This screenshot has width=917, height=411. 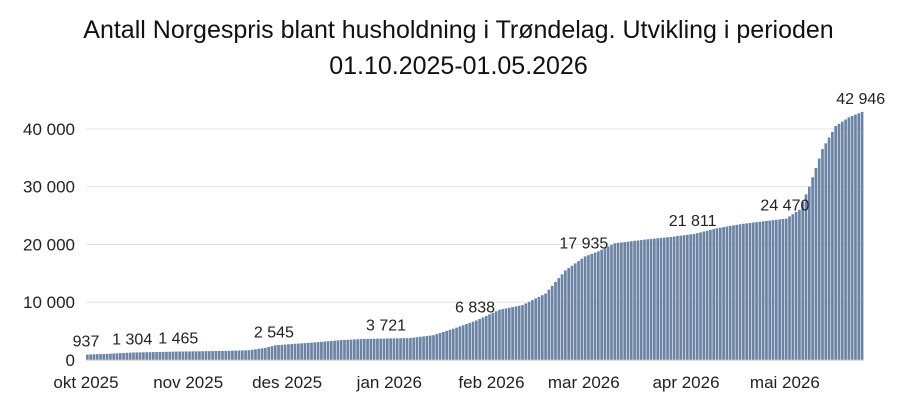 I want to click on y-tick-label: 30 000, so click(x=49, y=187).